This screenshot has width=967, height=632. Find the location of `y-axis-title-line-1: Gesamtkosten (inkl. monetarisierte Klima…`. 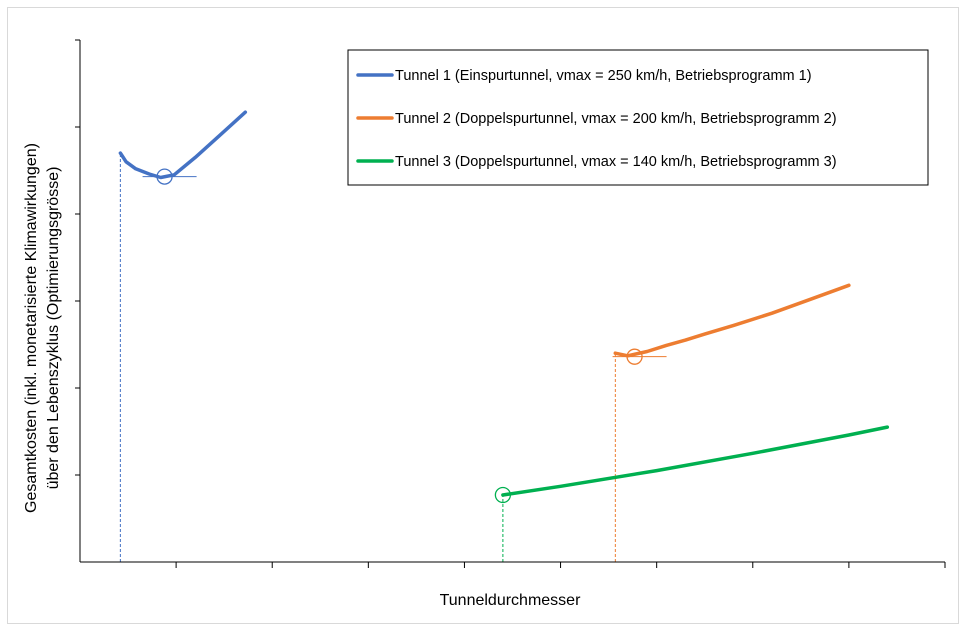

y-axis-title-line-1: Gesamtkosten (inkl. monetarisierte Klima… is located at coordinates (31, 328).